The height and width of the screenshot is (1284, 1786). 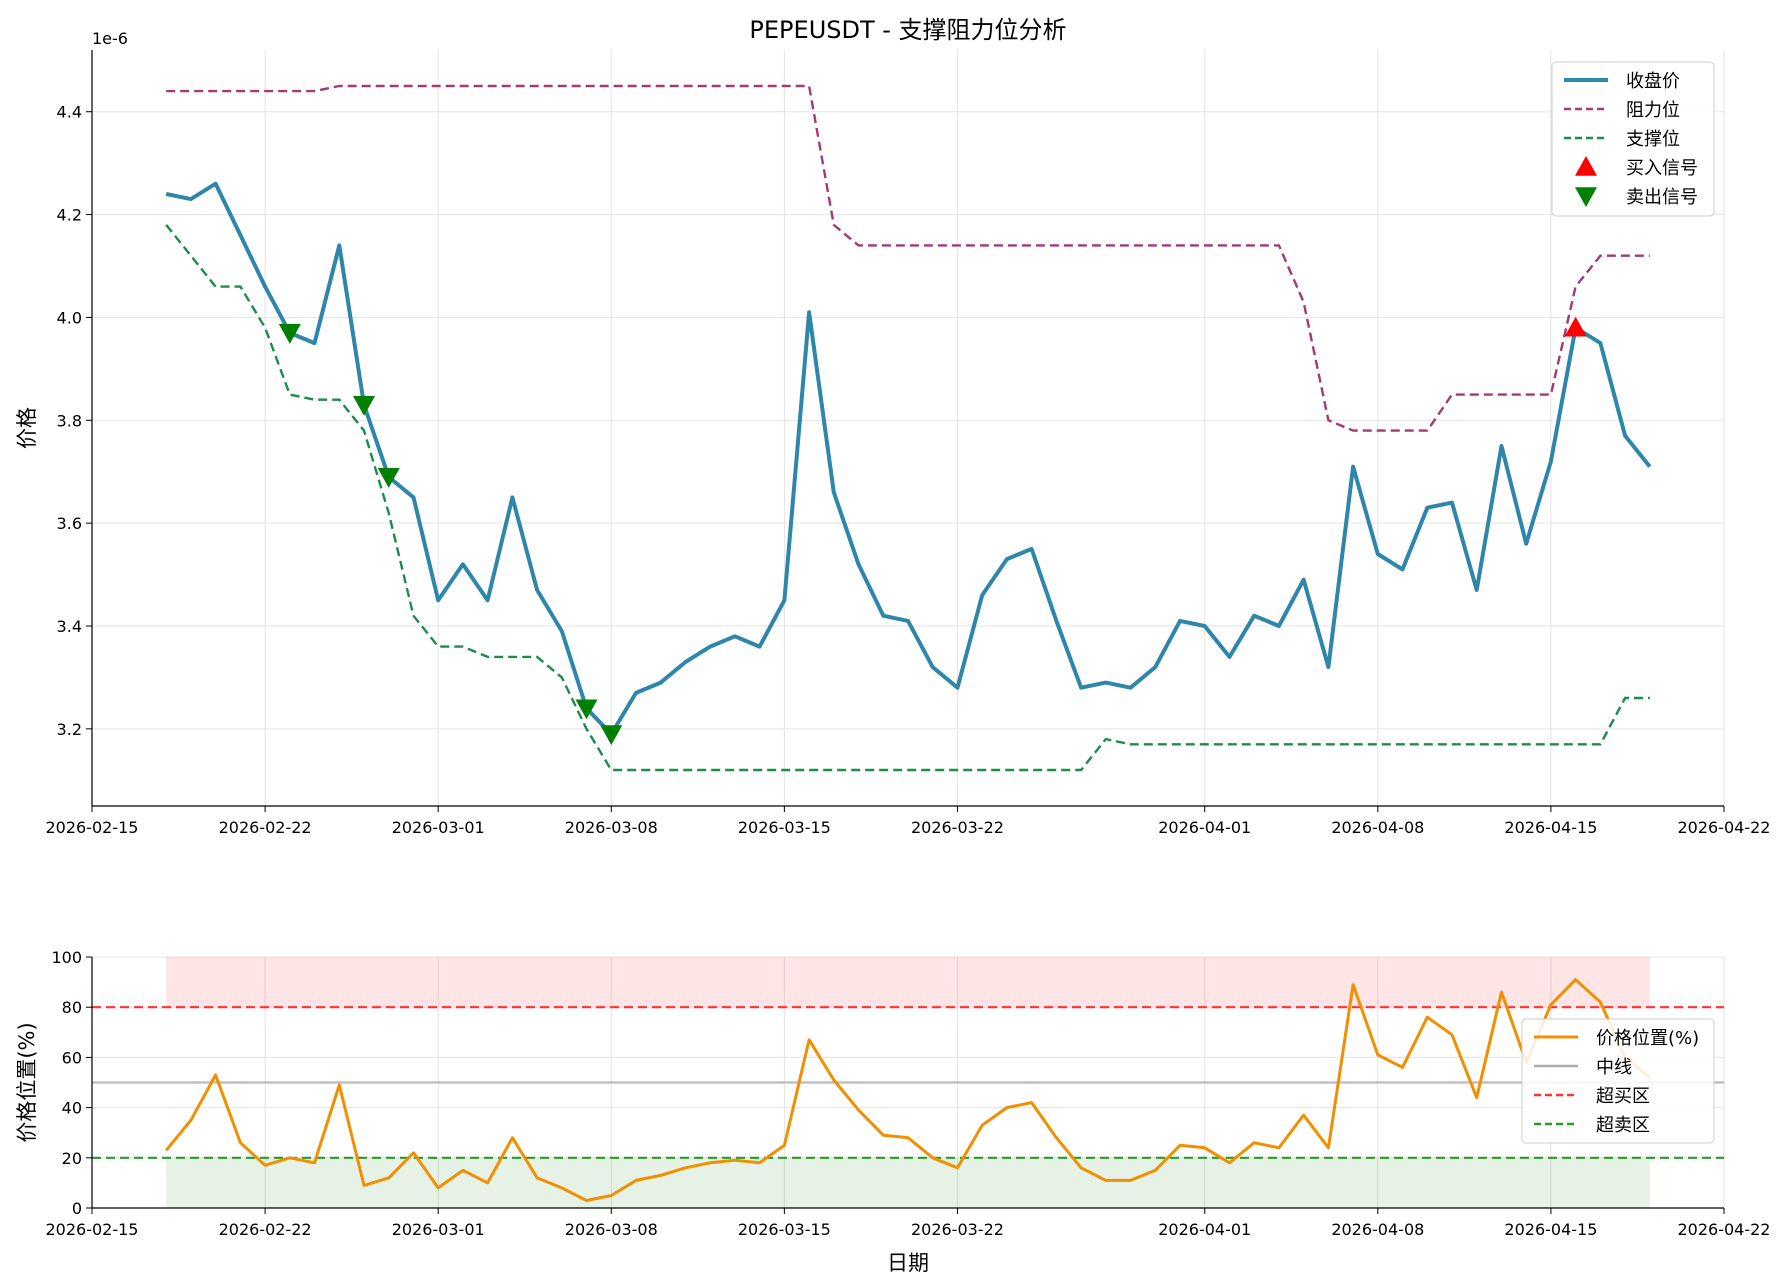 I want to click on legend-label: 阻力位, so click(x=1653, y=110).